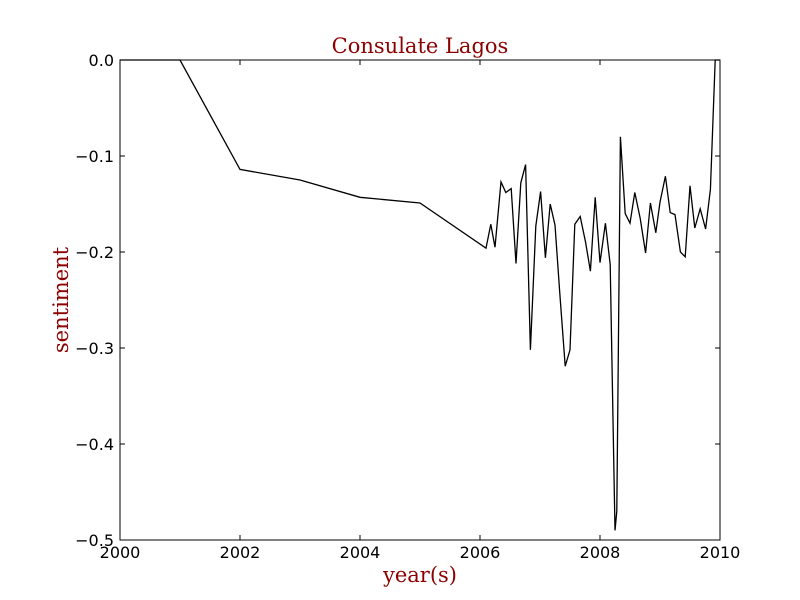 This screenshot has width=800, height=600. I want to click on x-tick-label: 2006, so click(480, 552).